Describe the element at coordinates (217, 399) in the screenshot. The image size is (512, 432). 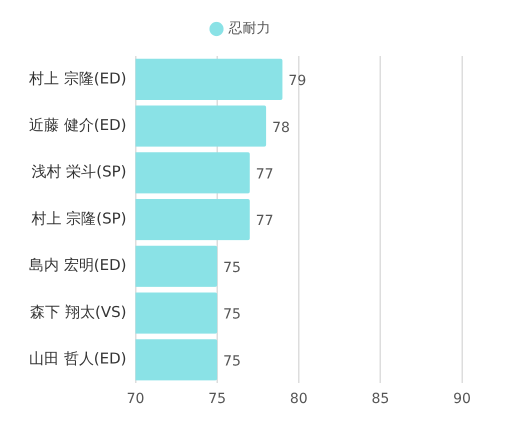
I see `x-tick-label: 75` at that location.